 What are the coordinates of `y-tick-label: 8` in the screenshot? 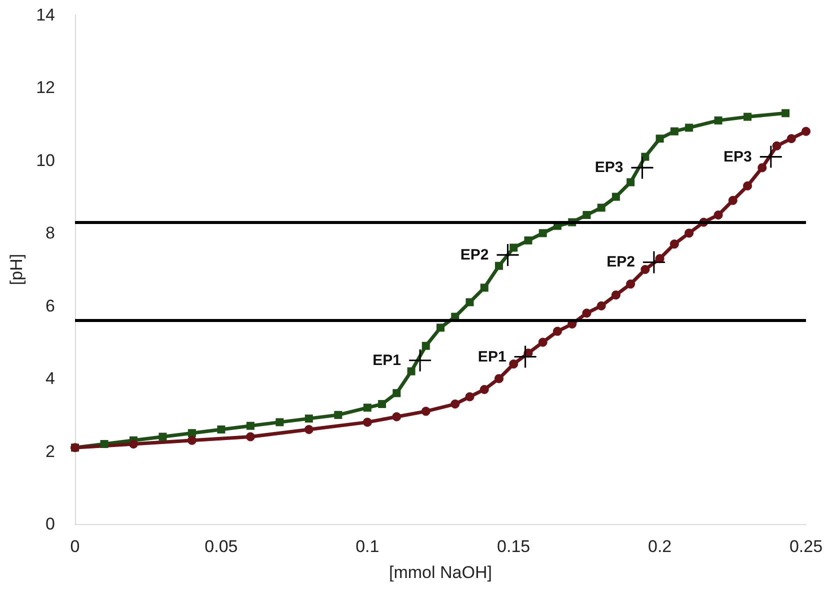 It's located at (50, 233).